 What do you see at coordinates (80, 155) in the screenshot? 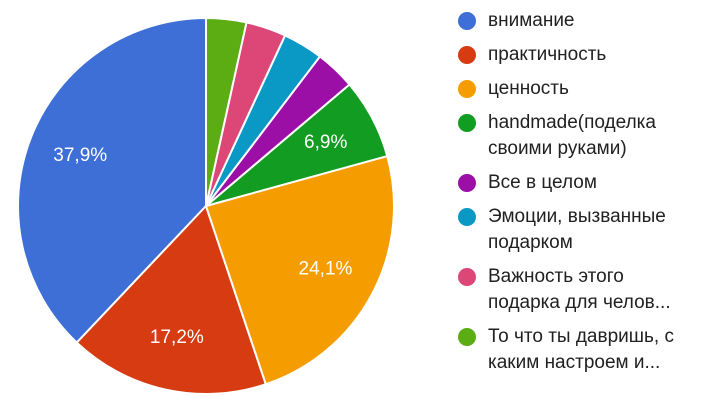
I see `slice-value-label-0: 37,9%` at bounding box center [80, 155].